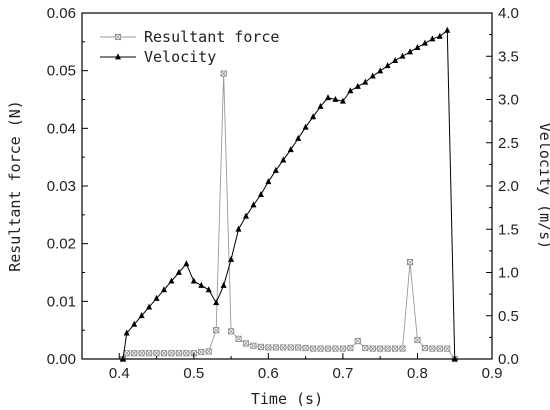  Describe the element at coordinates (492, 373) in the screenshot. I see `x-tick-label: 0.9` at that location.